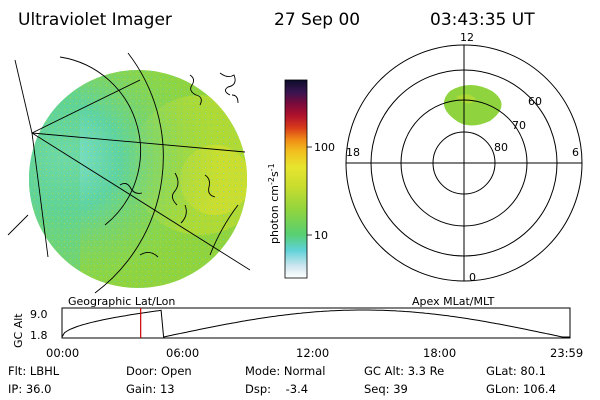 This screenshot has height=400, width=600. I want to click on instrument-title: Ultraviolet Imager, so click(95, 20).